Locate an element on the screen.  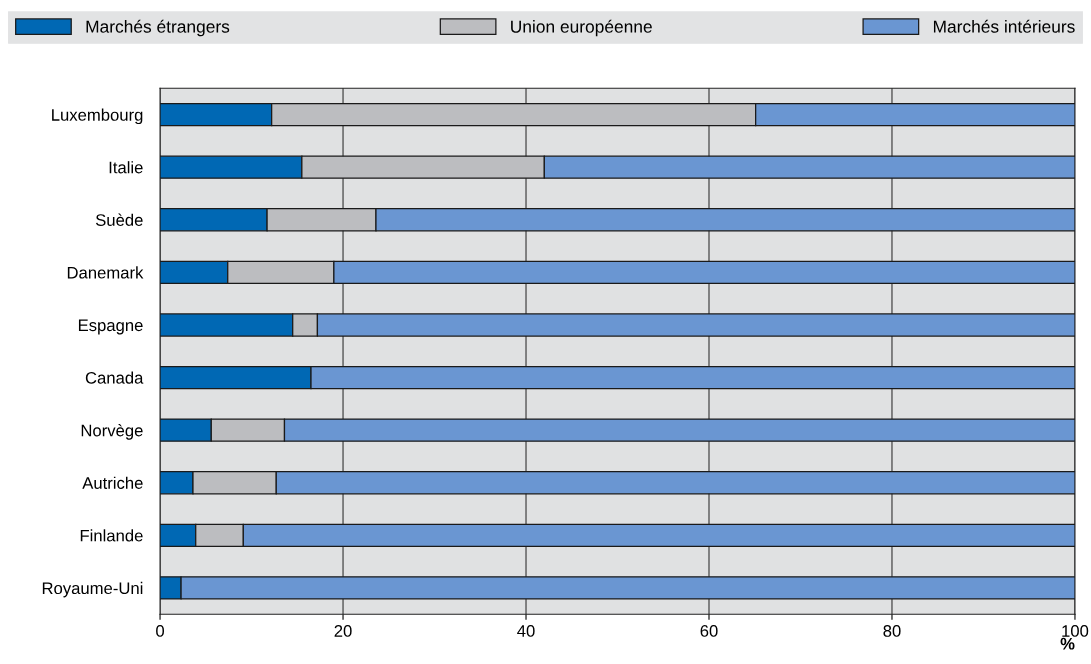
y-tick-label: Canada is located at coordinates (114, 377).